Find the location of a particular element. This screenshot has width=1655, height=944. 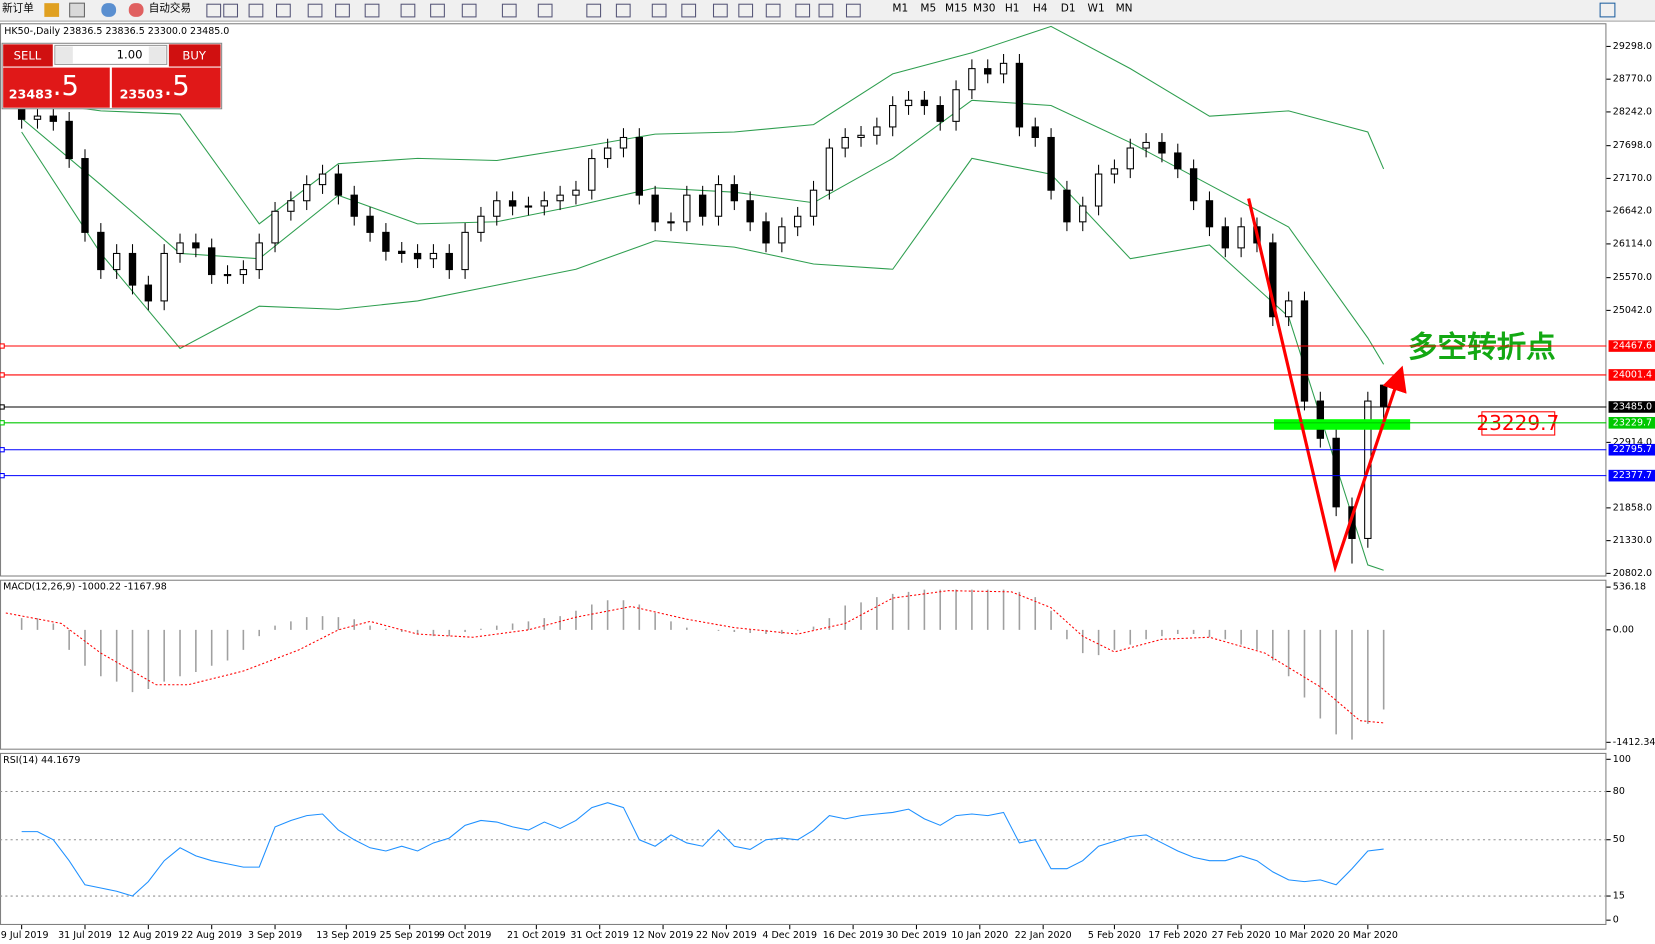

sell-label: SELL is located at coordinates (28, 55).